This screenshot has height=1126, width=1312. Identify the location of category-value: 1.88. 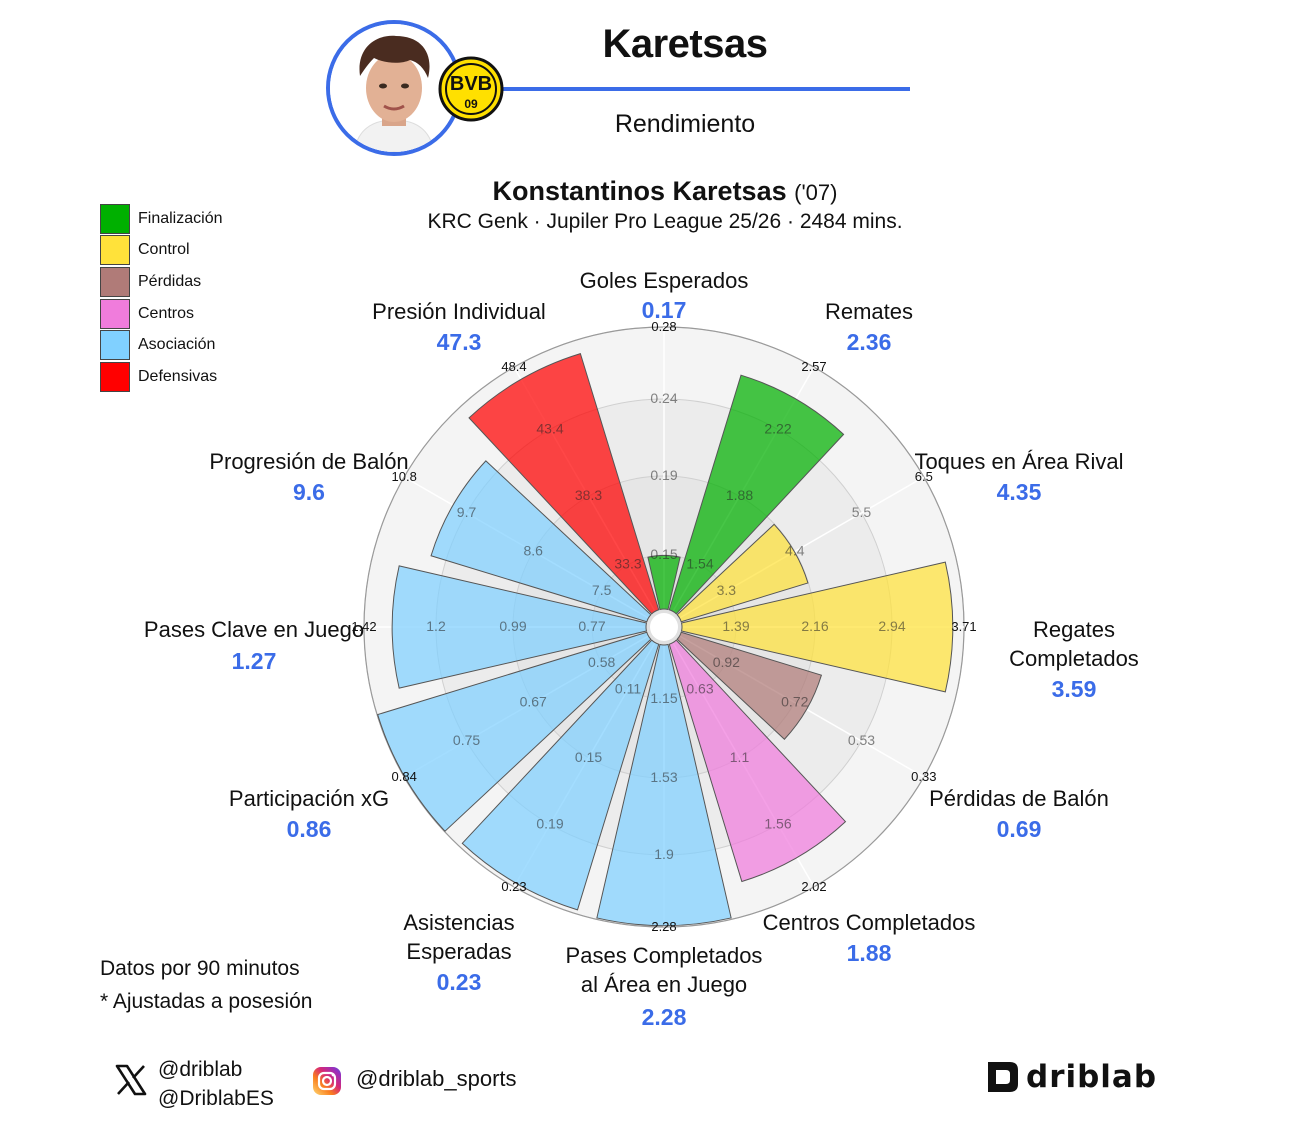
(869, 953).